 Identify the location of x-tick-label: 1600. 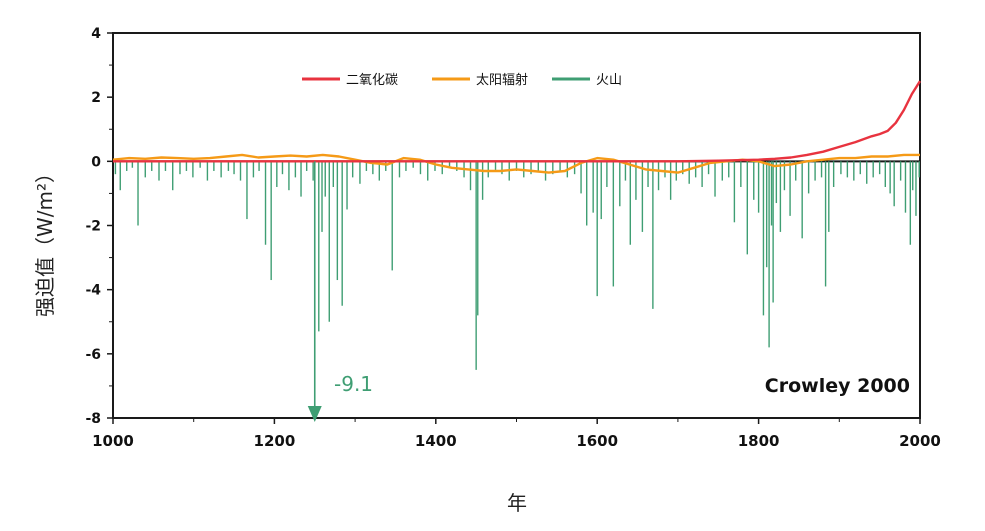
(597, 441).